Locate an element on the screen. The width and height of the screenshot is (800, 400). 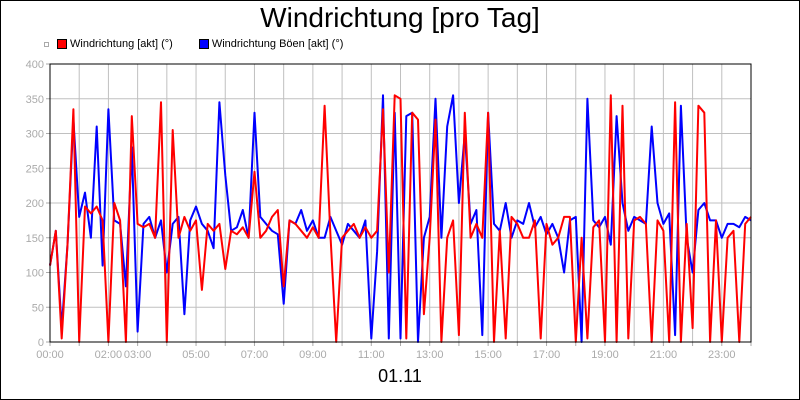
legend-swatch-blue is located at coordinates (203, 44).